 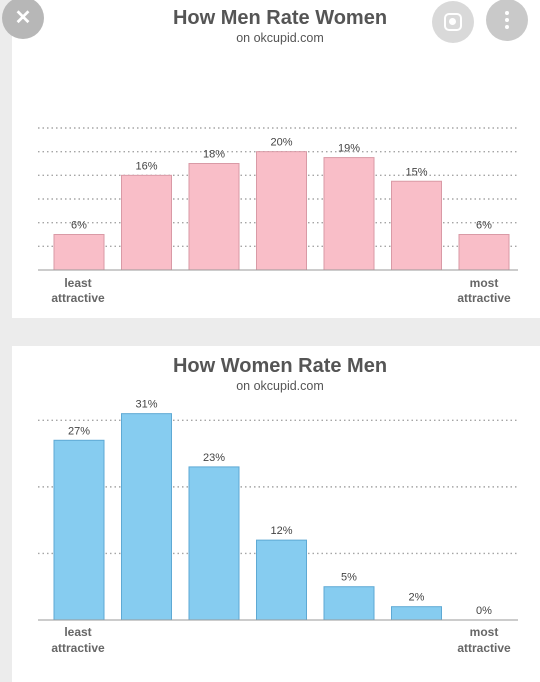 I want to click on data-label-1: 6%, so click(x=79, y=226).